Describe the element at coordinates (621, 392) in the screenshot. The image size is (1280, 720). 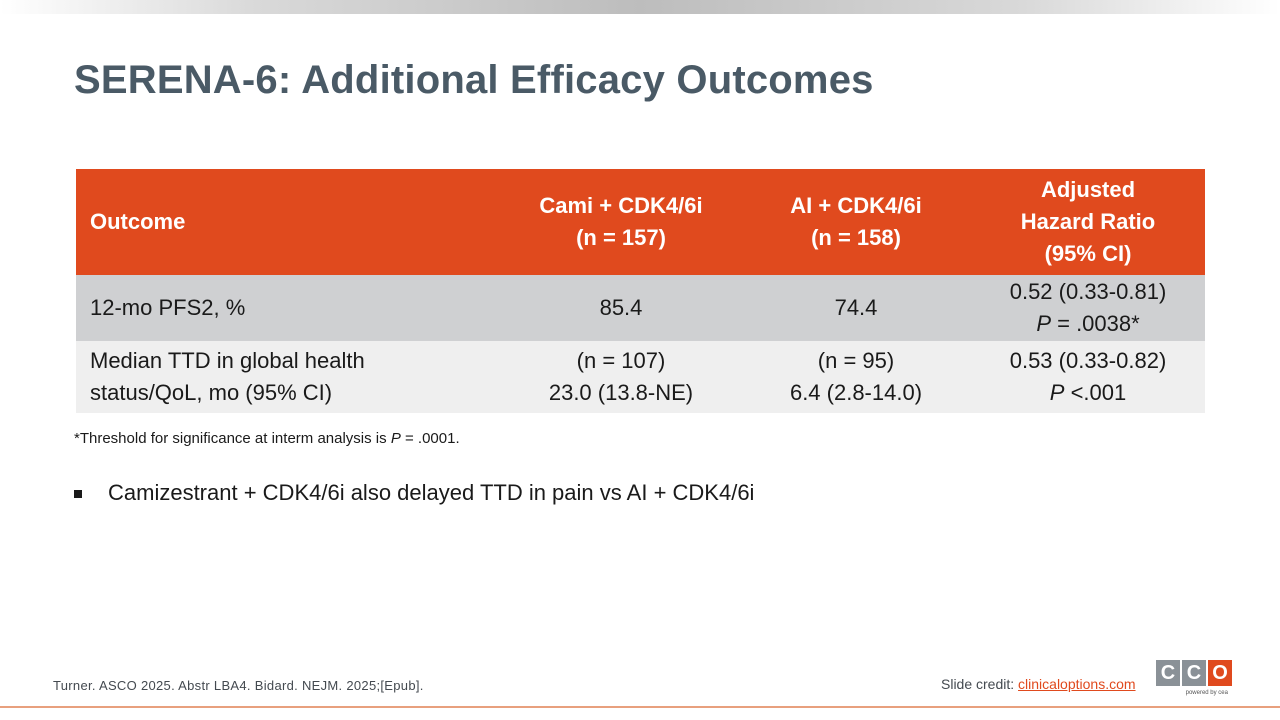
I see `cami-value: 23.0 (13.8-NE)` at that location.